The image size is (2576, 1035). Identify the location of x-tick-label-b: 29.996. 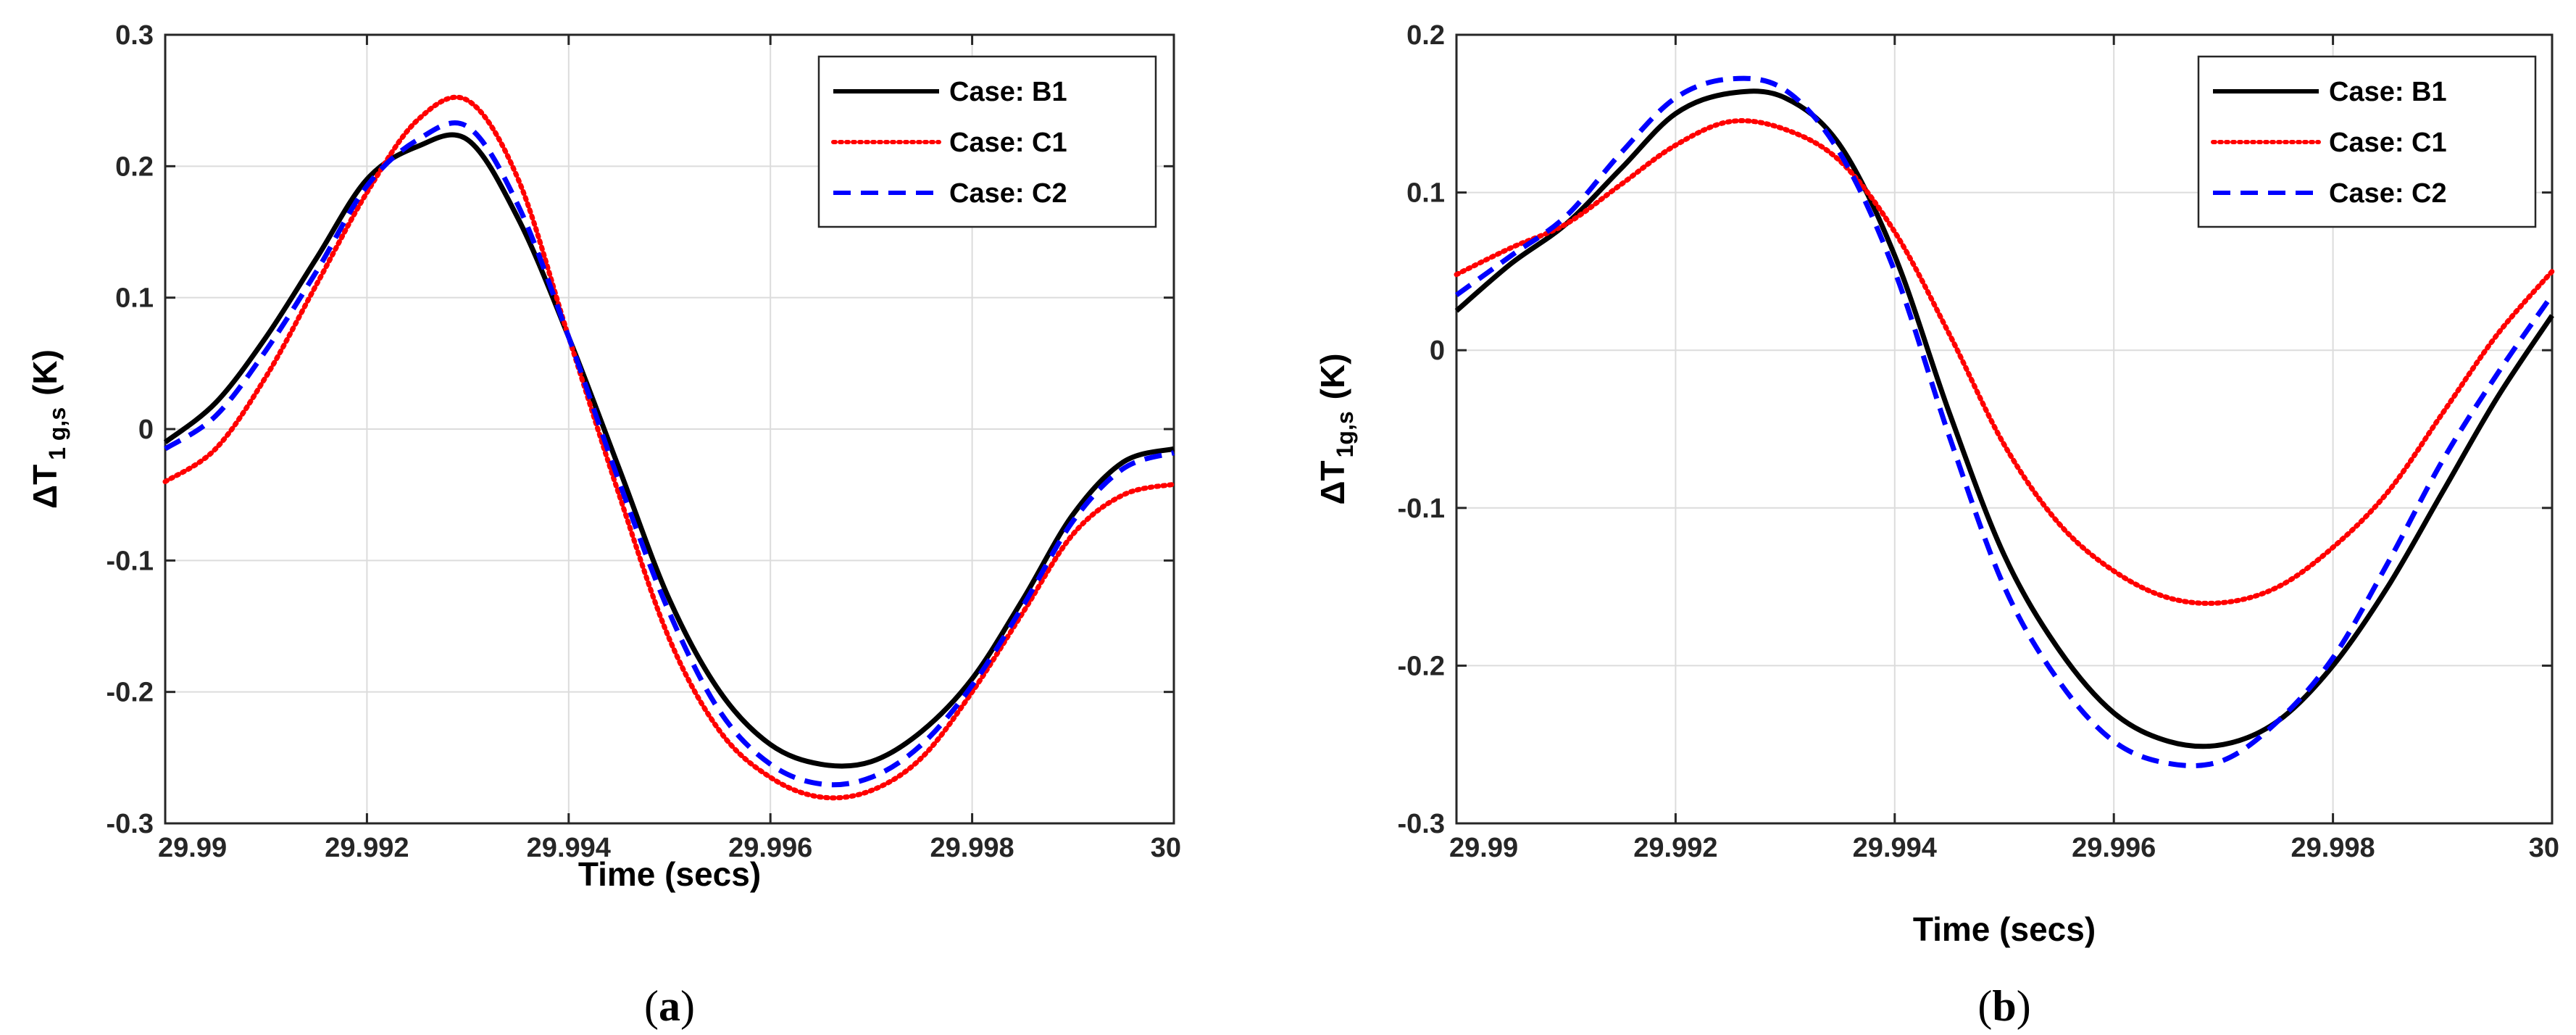
(2114, 848).